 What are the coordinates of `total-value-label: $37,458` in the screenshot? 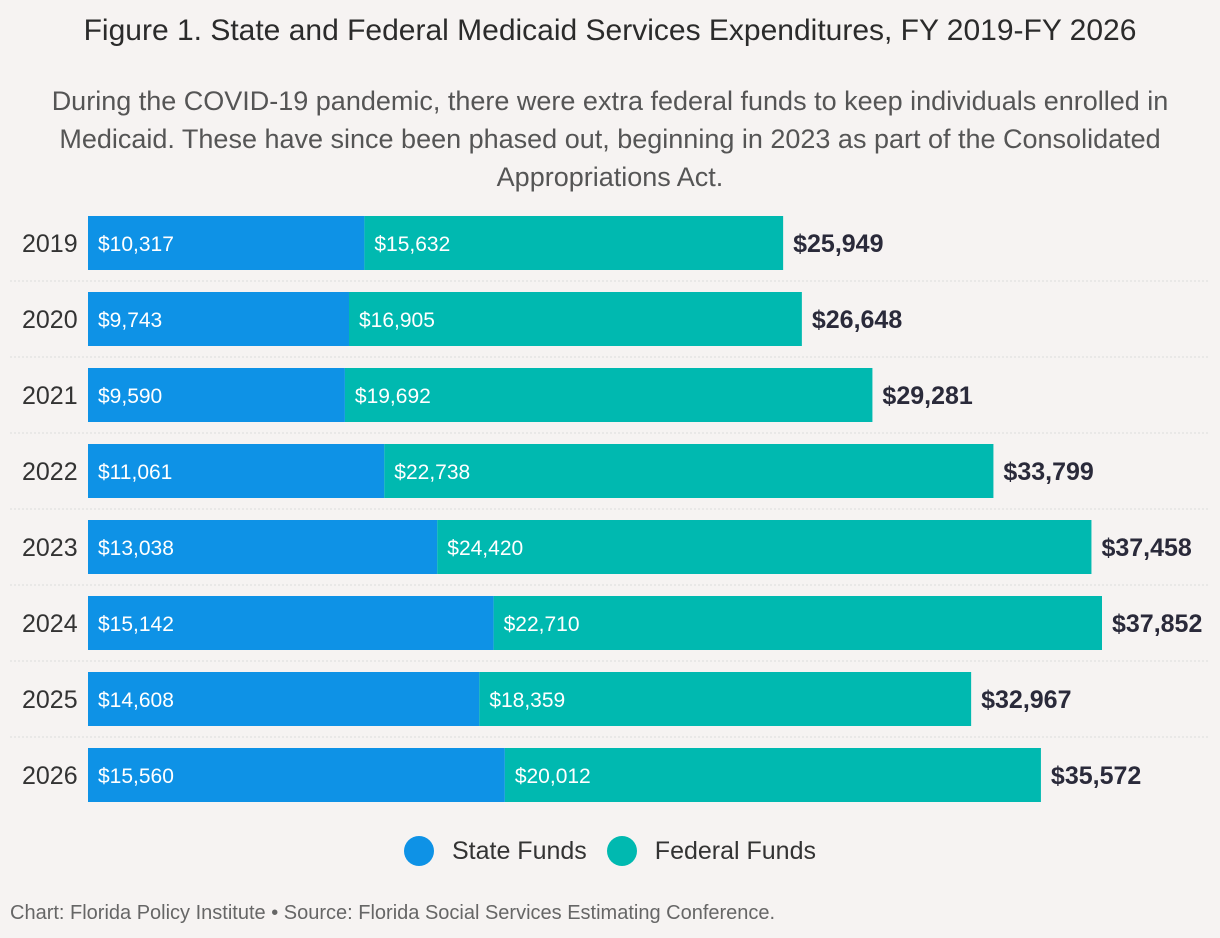 It's located at (1146, 548).